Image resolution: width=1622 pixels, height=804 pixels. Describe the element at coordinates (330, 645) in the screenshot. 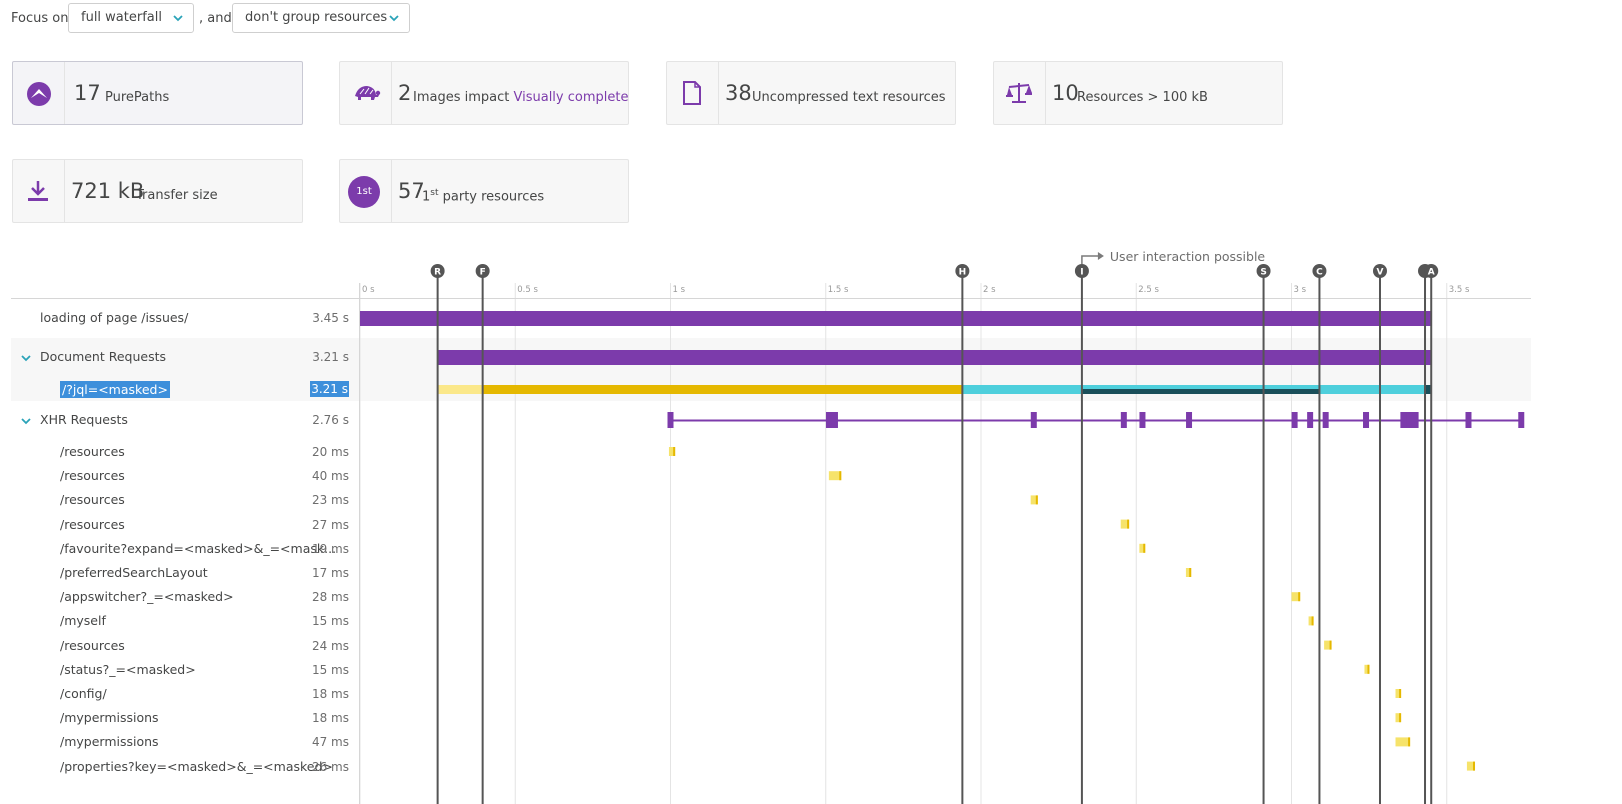

I see `row-duration: 24 ms` at that location.